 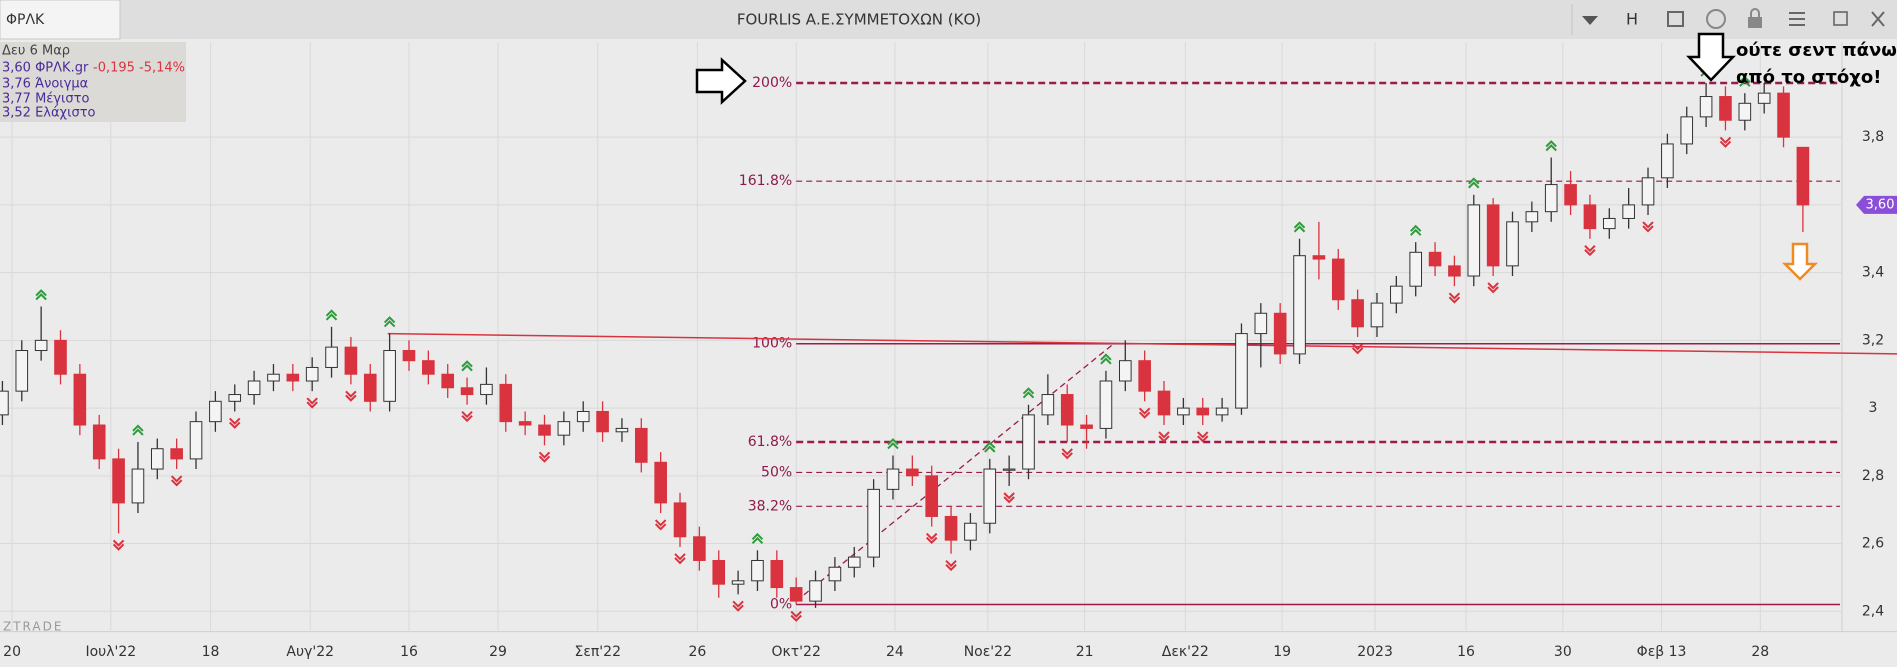 I want to click on quote-icon, so click(x=1716, y=19).